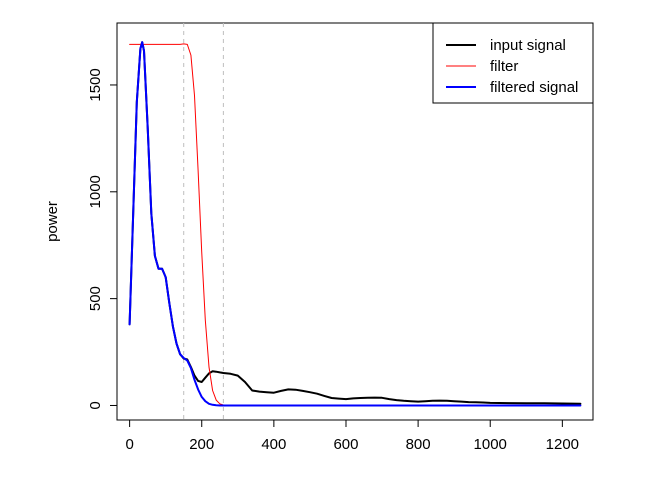  What do you see at coordinates (95, 405) in the screenshot?
I see `y-tick-label: 0` at bounding box center [95, 405].